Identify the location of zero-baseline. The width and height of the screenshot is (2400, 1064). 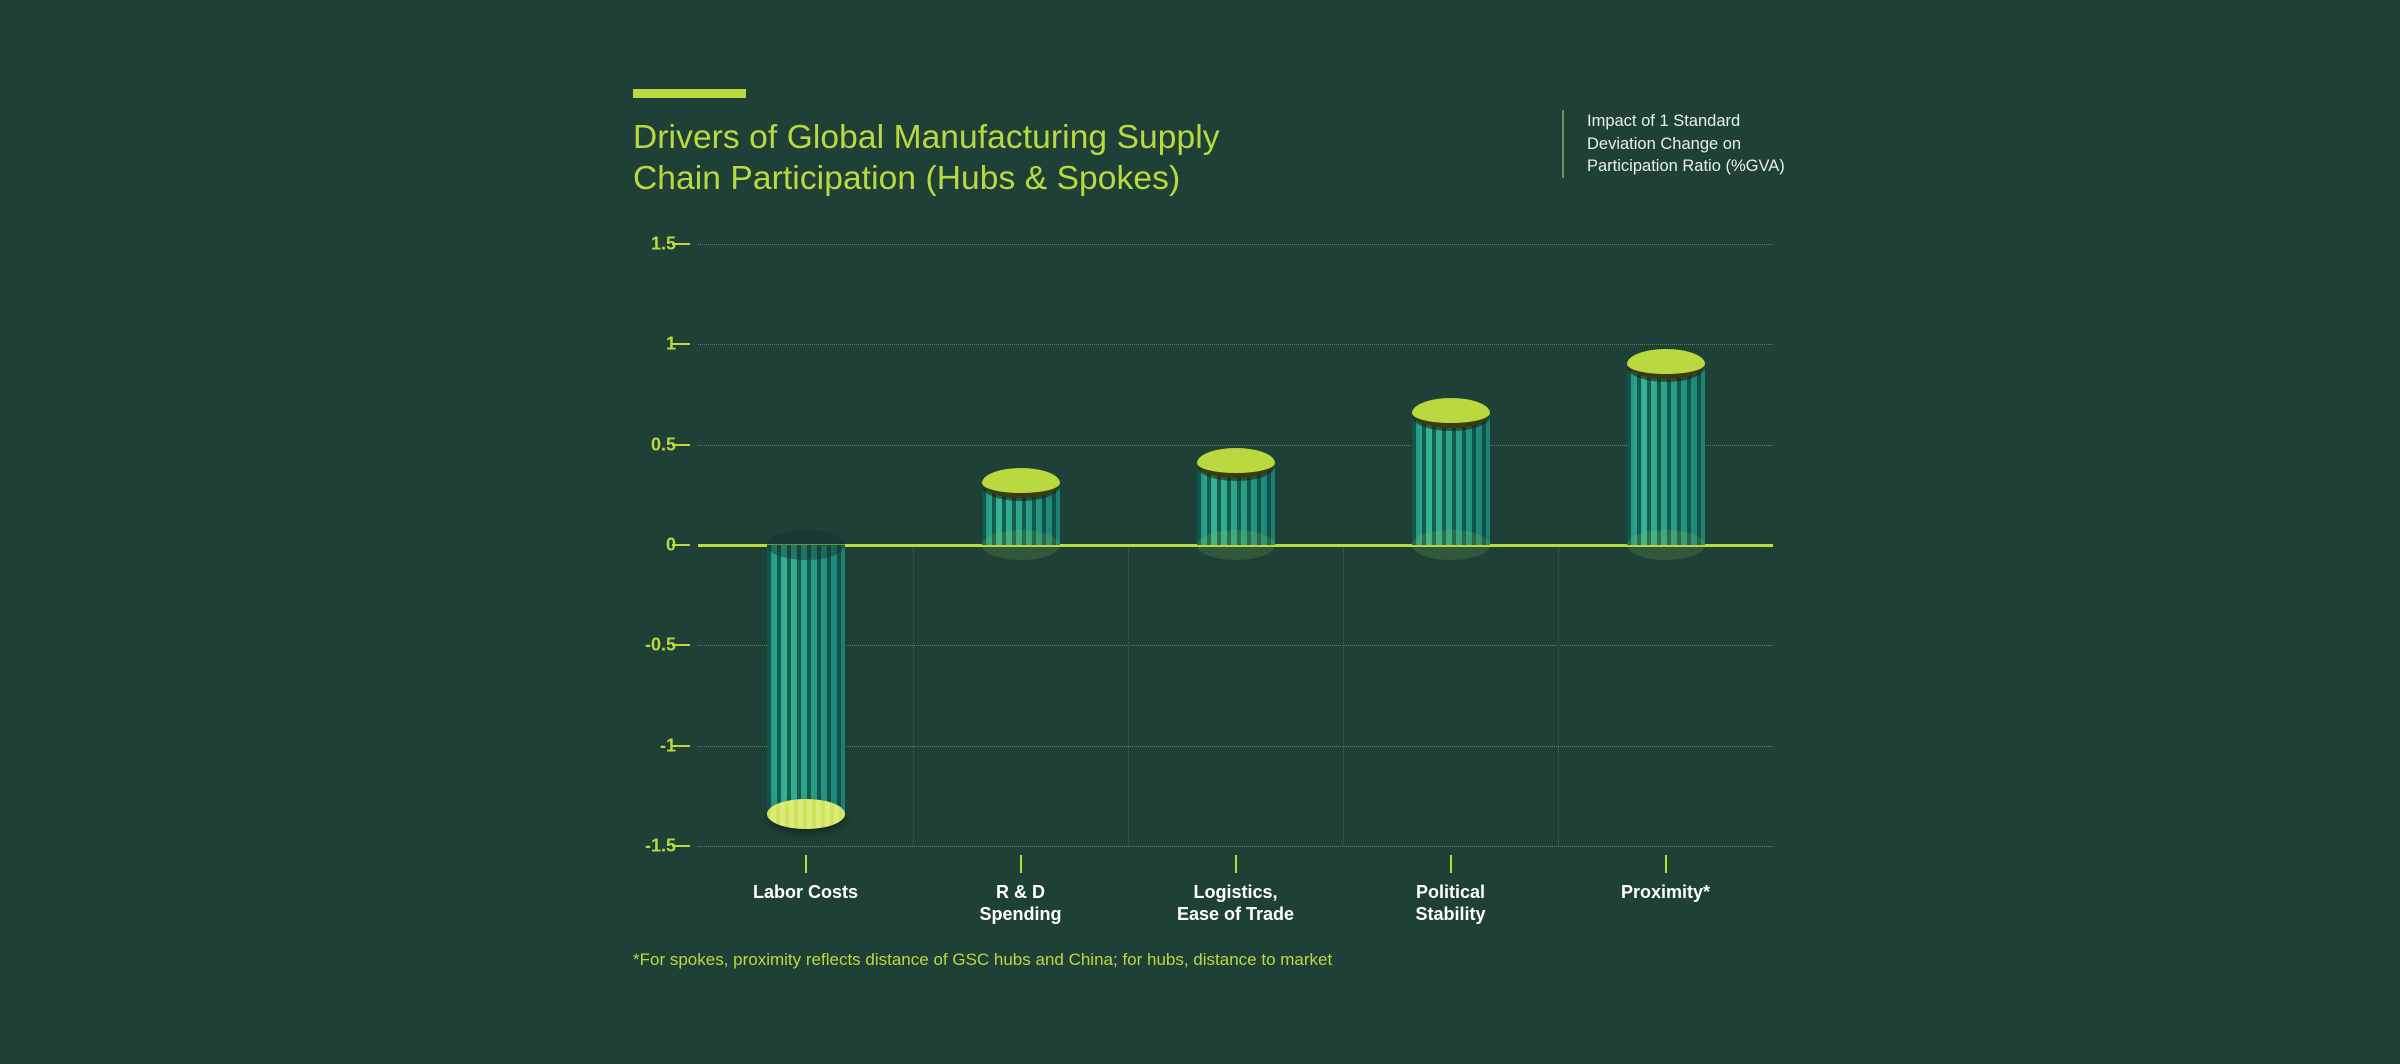
(1235, 545).